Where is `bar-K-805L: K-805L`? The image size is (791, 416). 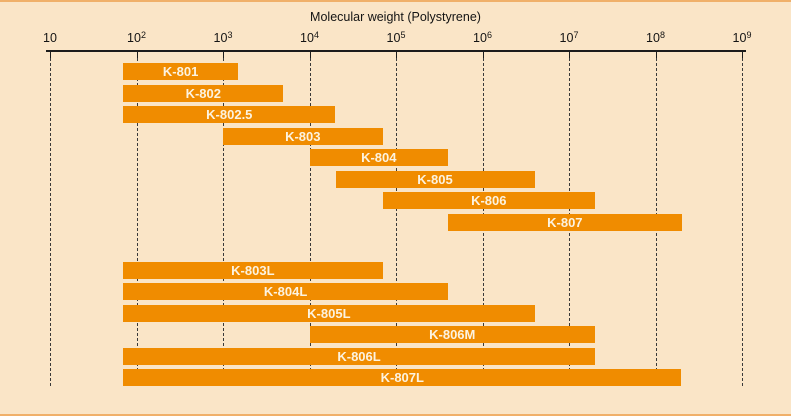
bar-K-805L: K-805L is located at coordinates (329, 313).